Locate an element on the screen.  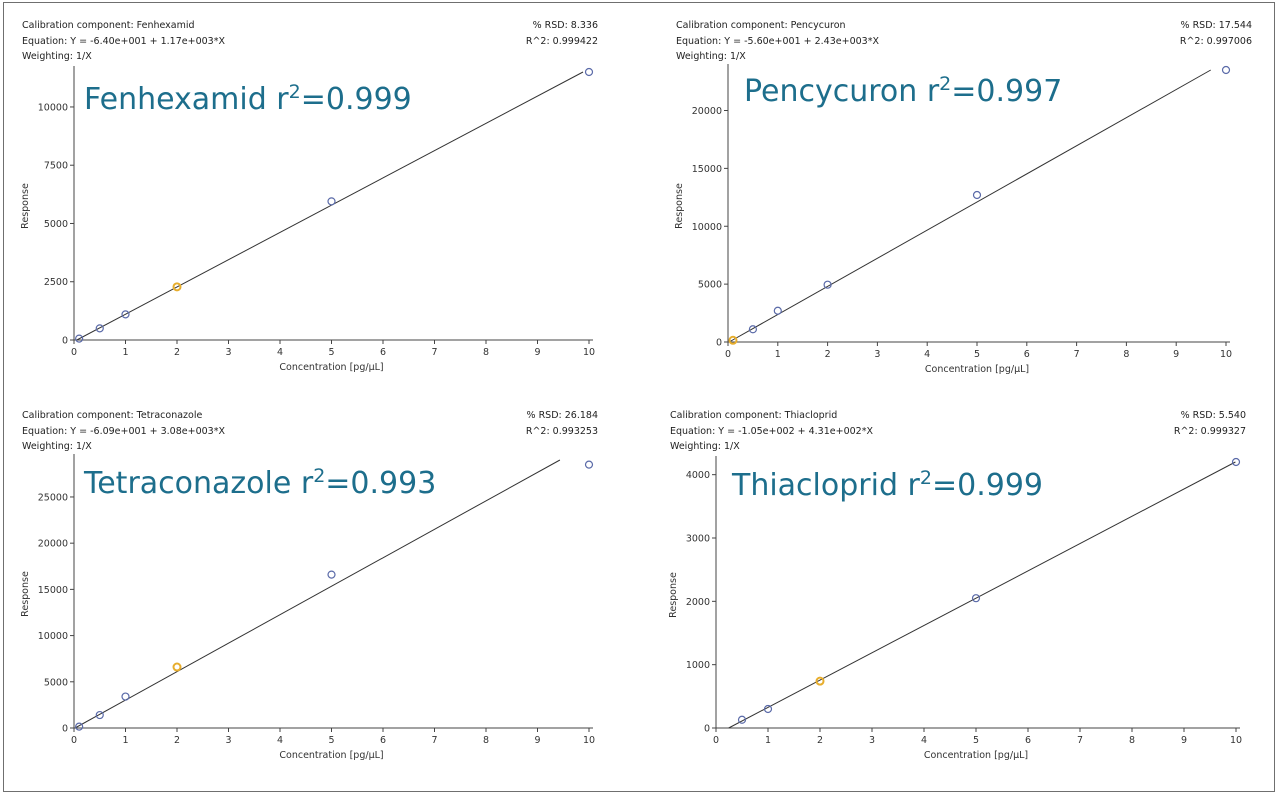
callout-value: =0.997 is located at coordinates (1007, 91).